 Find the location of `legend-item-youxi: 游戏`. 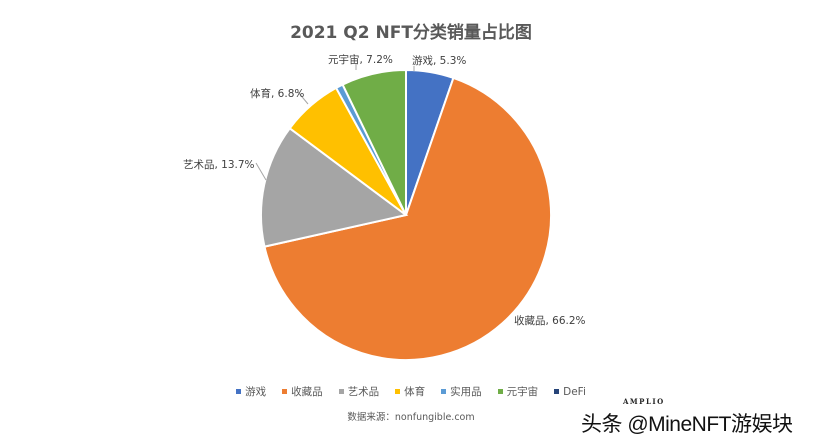

legend-item-youxi: 游戏 is located at coordinates (251, 391).